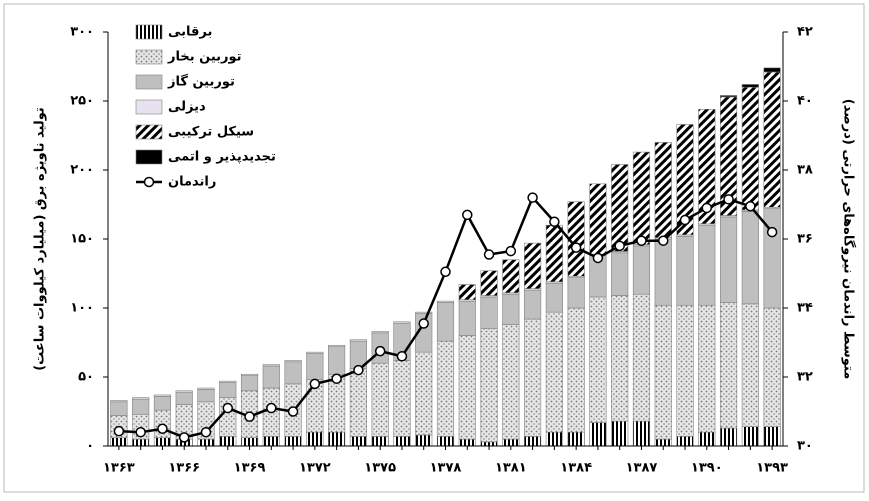  I want to click on y-axis-title: تولید ناویژه برق (میلیارد کیلووات ساعت), so click(40, 239).